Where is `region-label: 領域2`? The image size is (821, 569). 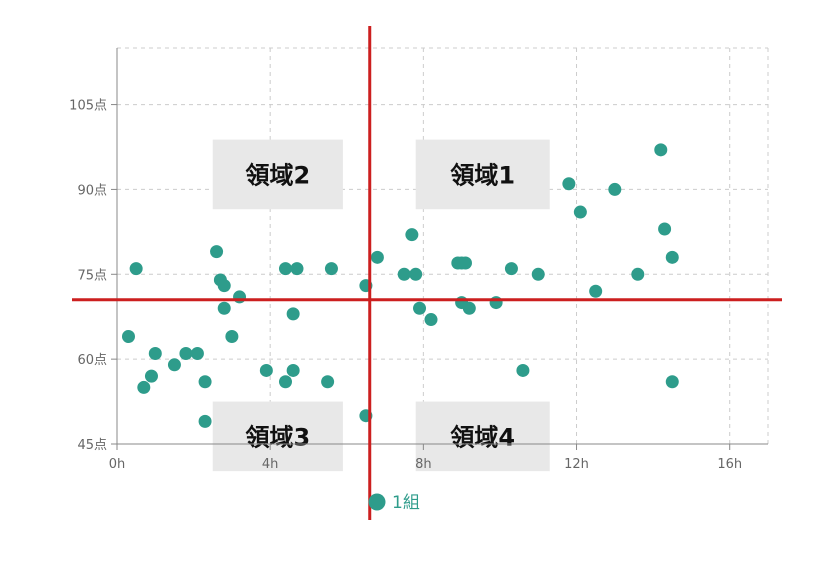
region-label: 領域2 is located at coordinates (277, 175).